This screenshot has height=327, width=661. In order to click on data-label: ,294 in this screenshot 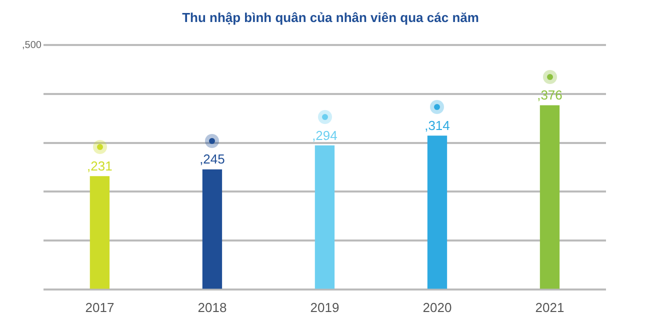, I will do `click(325, 135)`.